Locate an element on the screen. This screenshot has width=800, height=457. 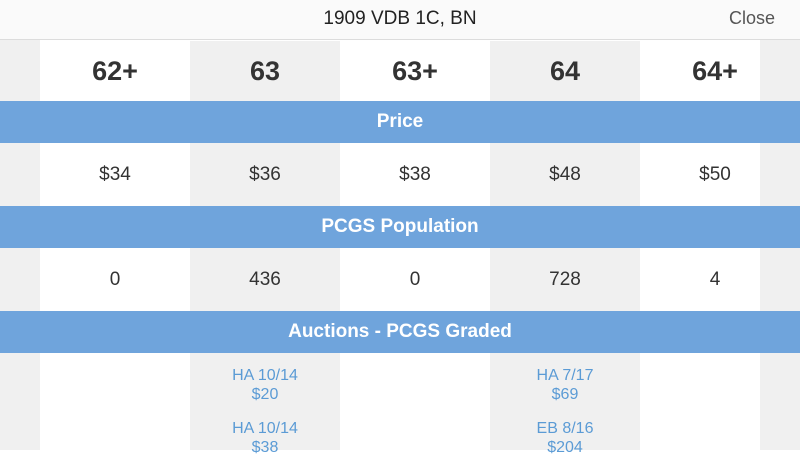
auctions-section-header: Auctions - PCGS Graded is located at coordinates (400, 332).